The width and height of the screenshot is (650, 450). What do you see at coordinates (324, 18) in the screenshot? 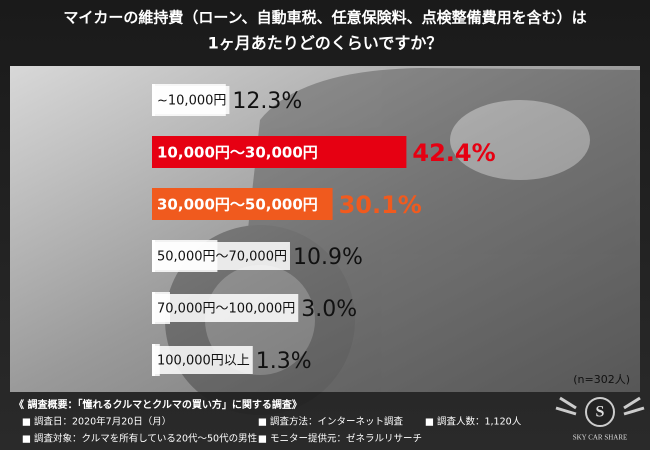
I see `chart-title: マイカーの維持費（ローン、自動車税、任意保険料、点検整備費用を含む）は` at bounding box center [324, 18].